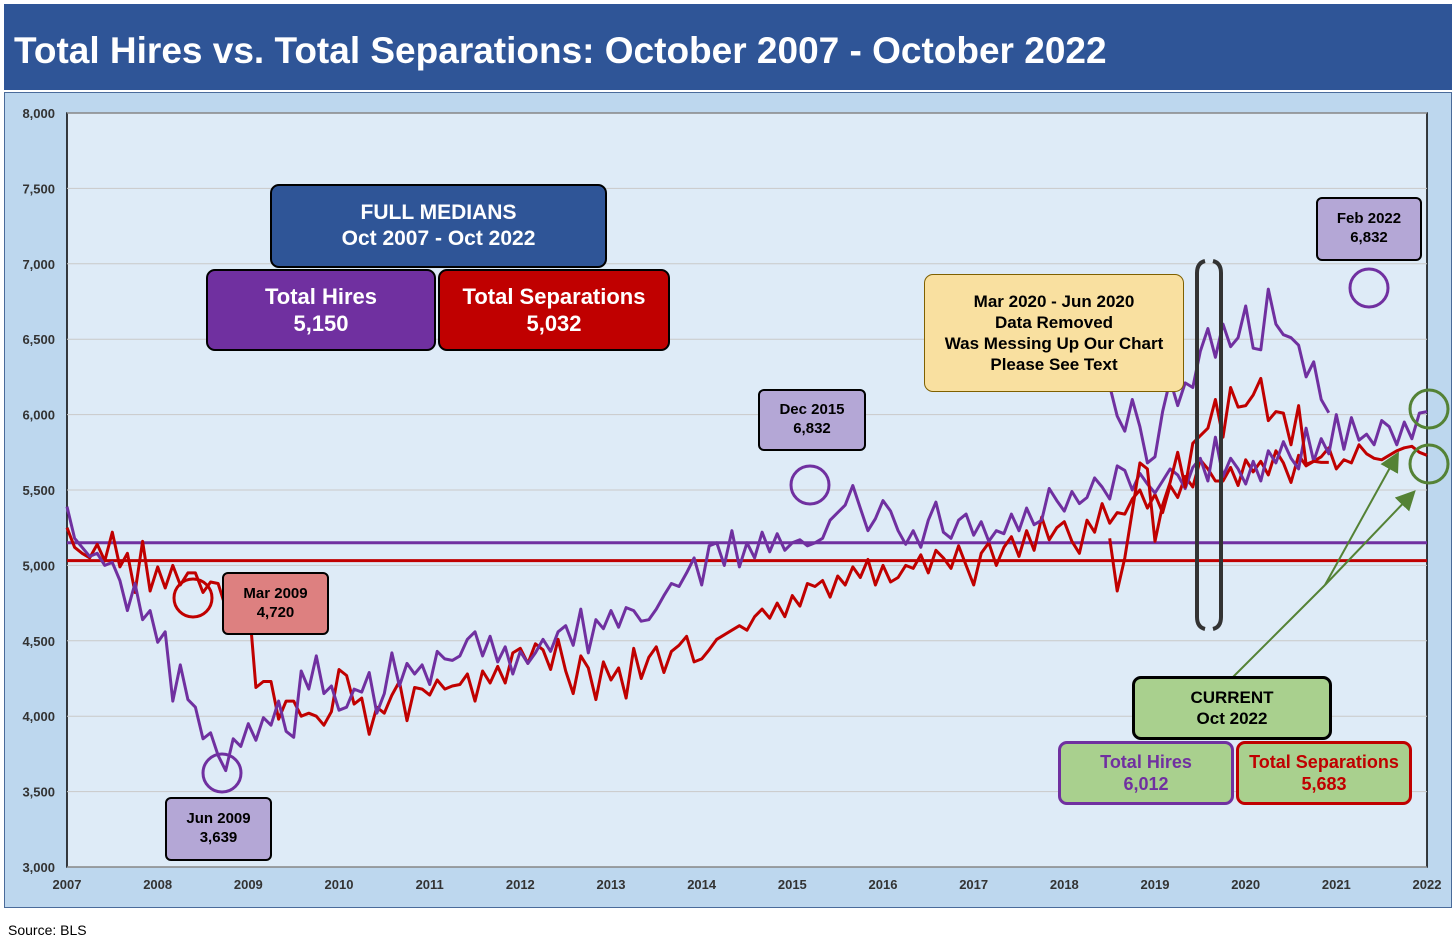 The height and width of the screenshot is (944, 1456). Describe the element at coordinates (554, 323) in the screenshot. I see `medians-separations-value: 5,032` at that location.